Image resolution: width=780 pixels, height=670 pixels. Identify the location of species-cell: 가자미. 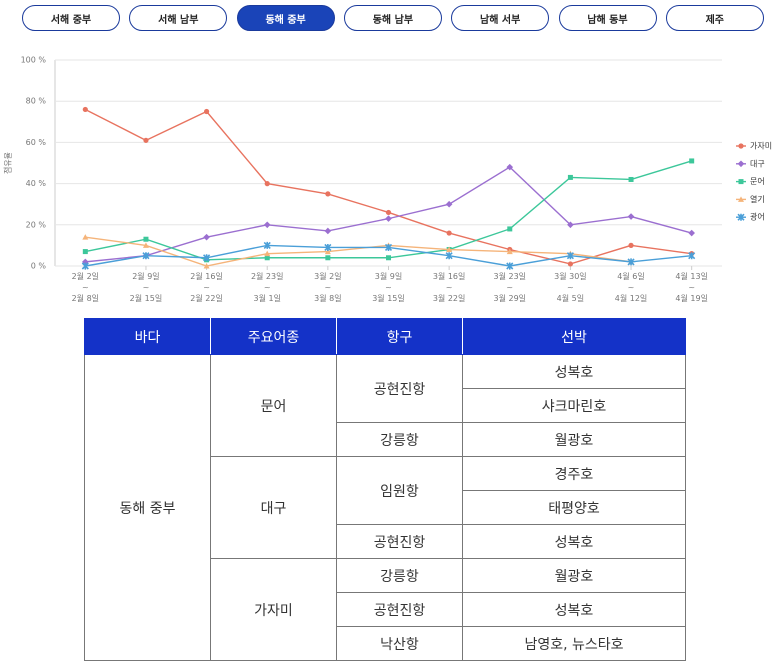
(273, 609).